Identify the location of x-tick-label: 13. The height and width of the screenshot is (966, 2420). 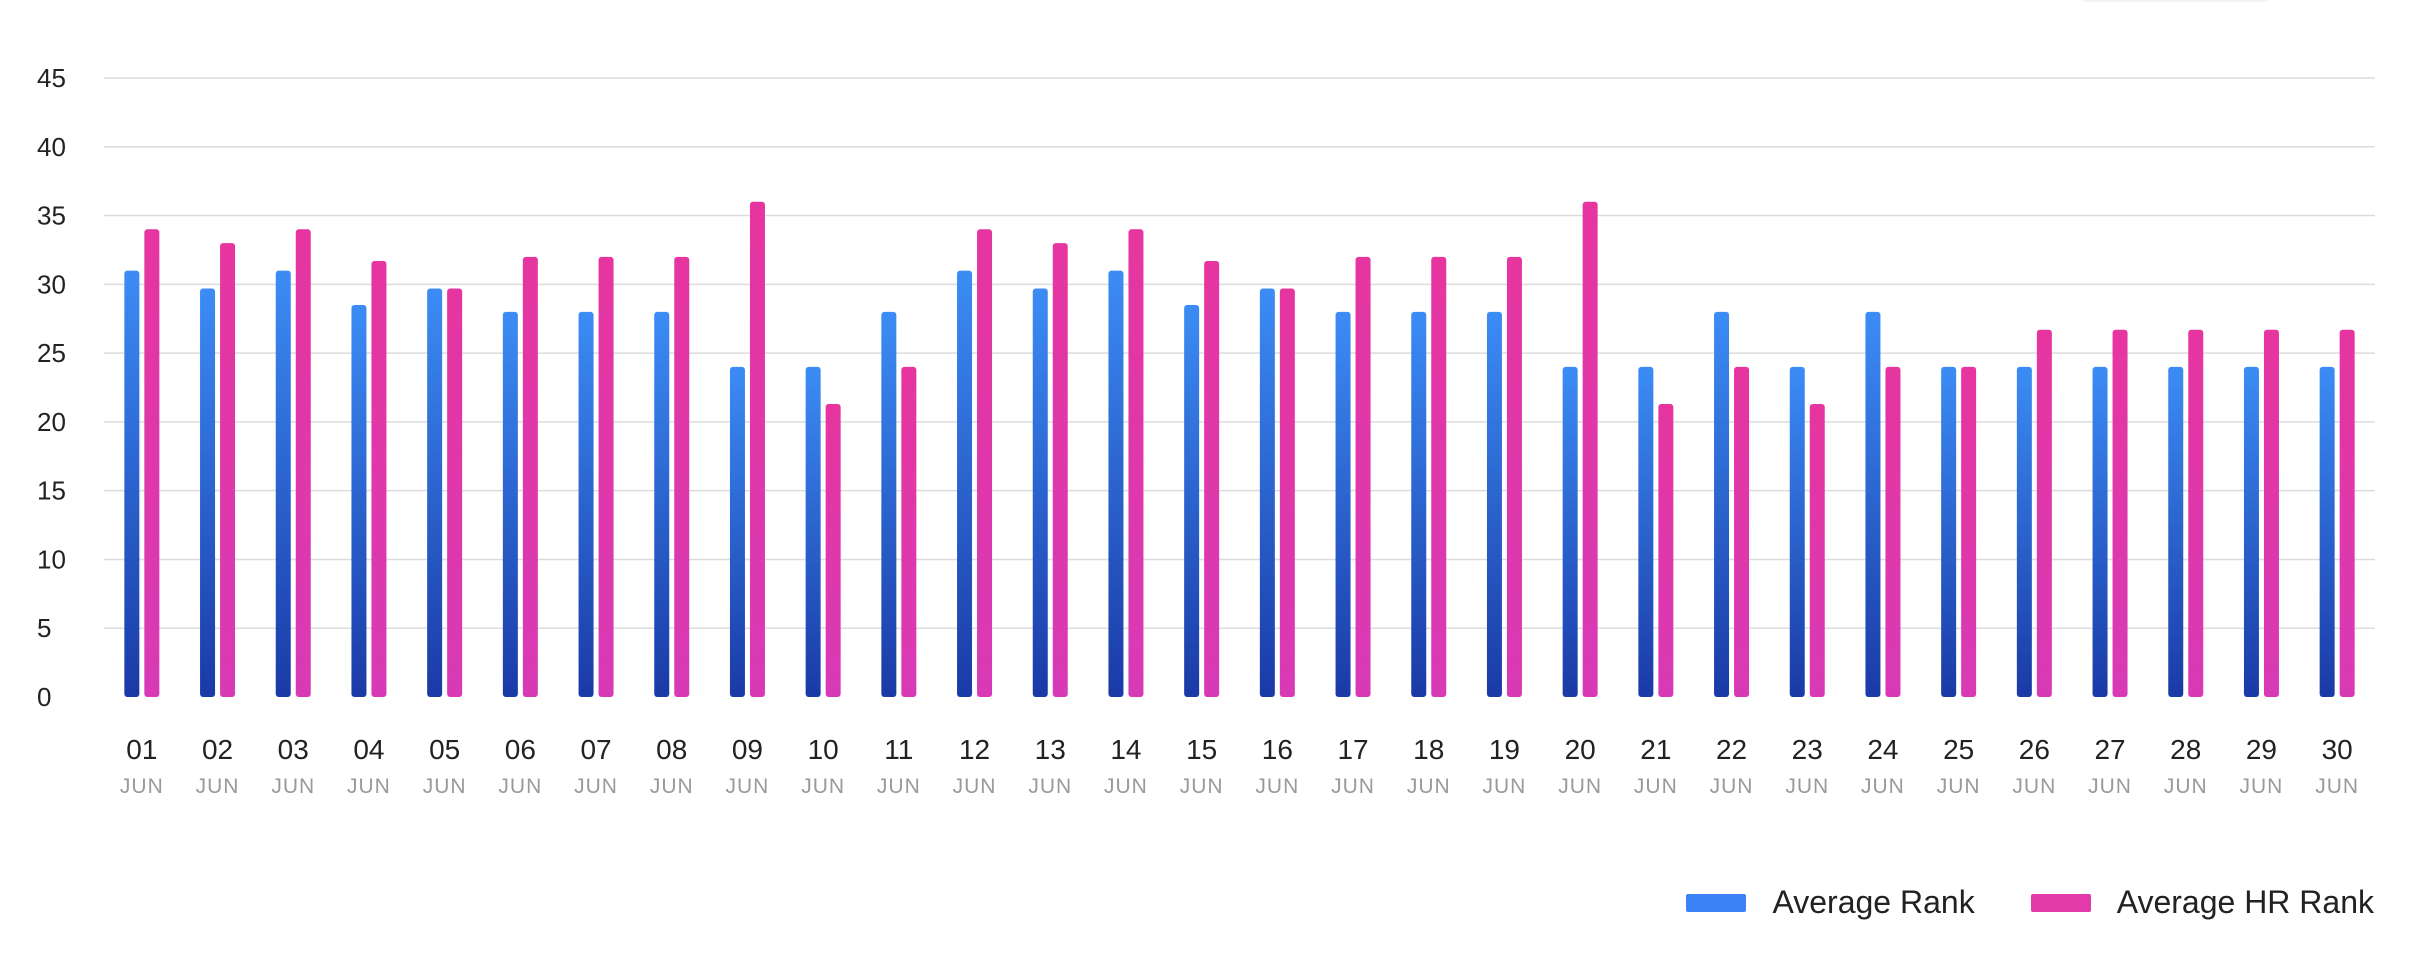
(1050, 749).